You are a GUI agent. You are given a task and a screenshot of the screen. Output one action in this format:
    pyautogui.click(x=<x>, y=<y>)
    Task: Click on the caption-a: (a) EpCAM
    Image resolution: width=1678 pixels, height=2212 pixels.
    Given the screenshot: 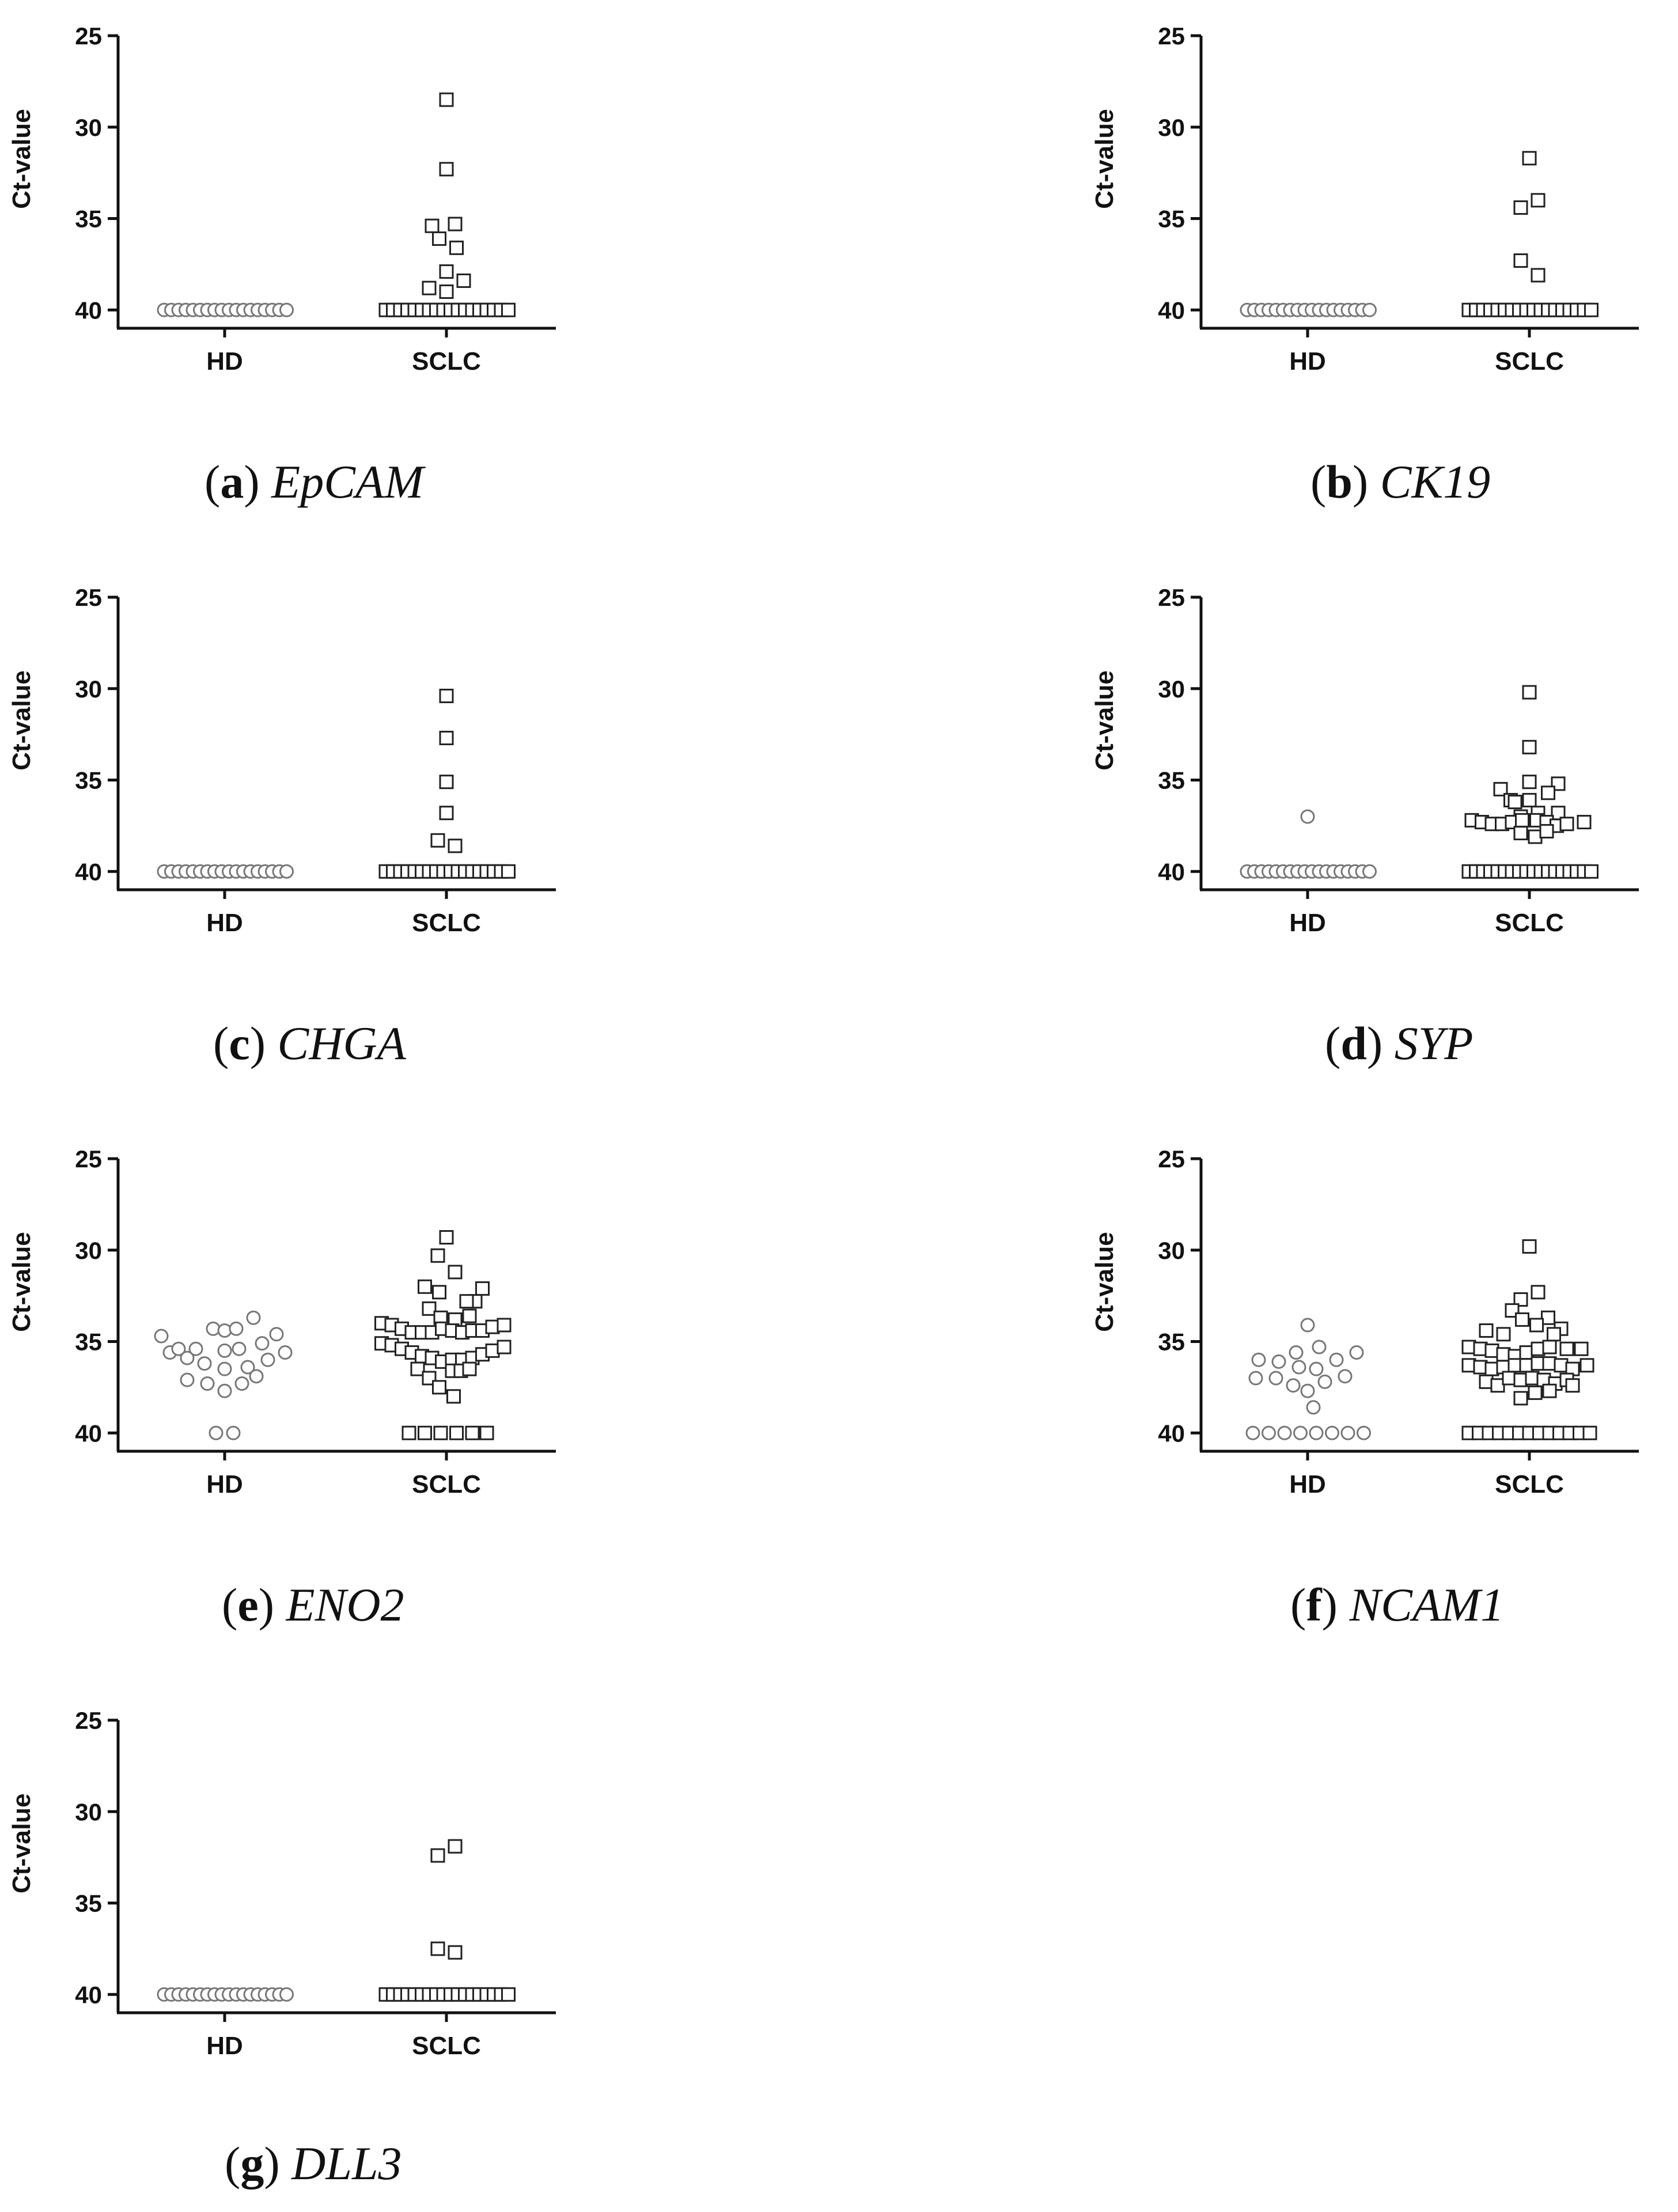 What is the action you would take?
    pyautogui.click(x=314, y=482)
    